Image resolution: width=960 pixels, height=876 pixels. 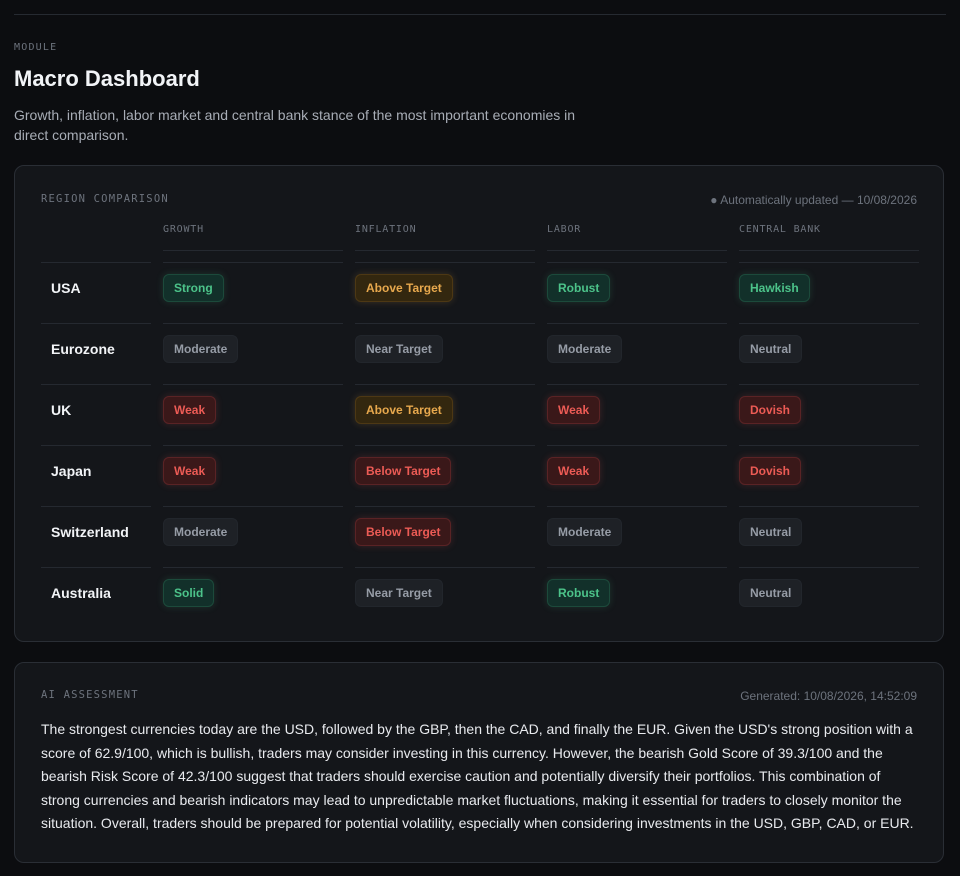 I want to click on auto-update-status: ● Automatically updated — 10/08/2026, so click(x=813, y=200).